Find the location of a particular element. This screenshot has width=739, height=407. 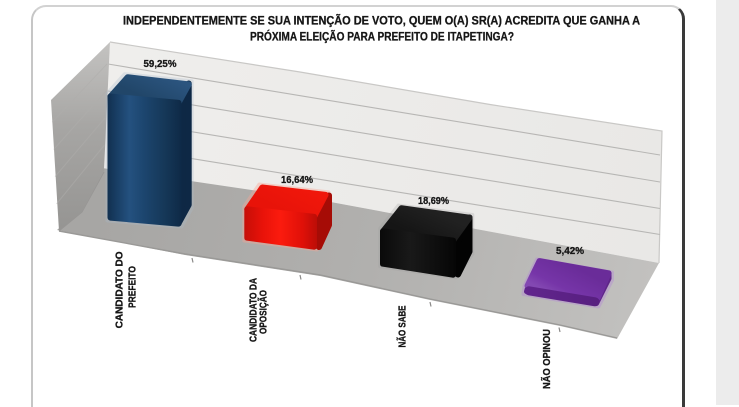

svg-text: PREFEITO is located at coordinates (133, 287).